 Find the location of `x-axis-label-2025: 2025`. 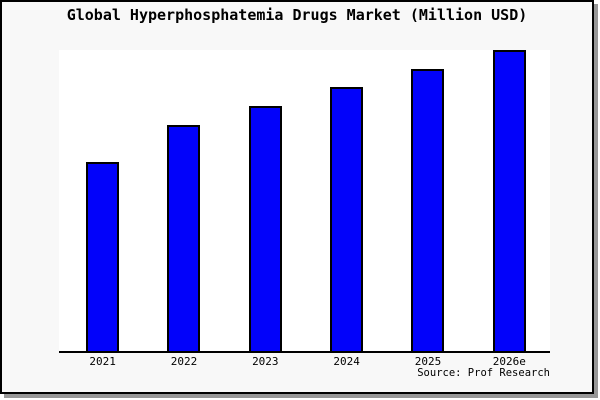

x-axis-label-2025: 2025 is located at coordinates (428, 361).